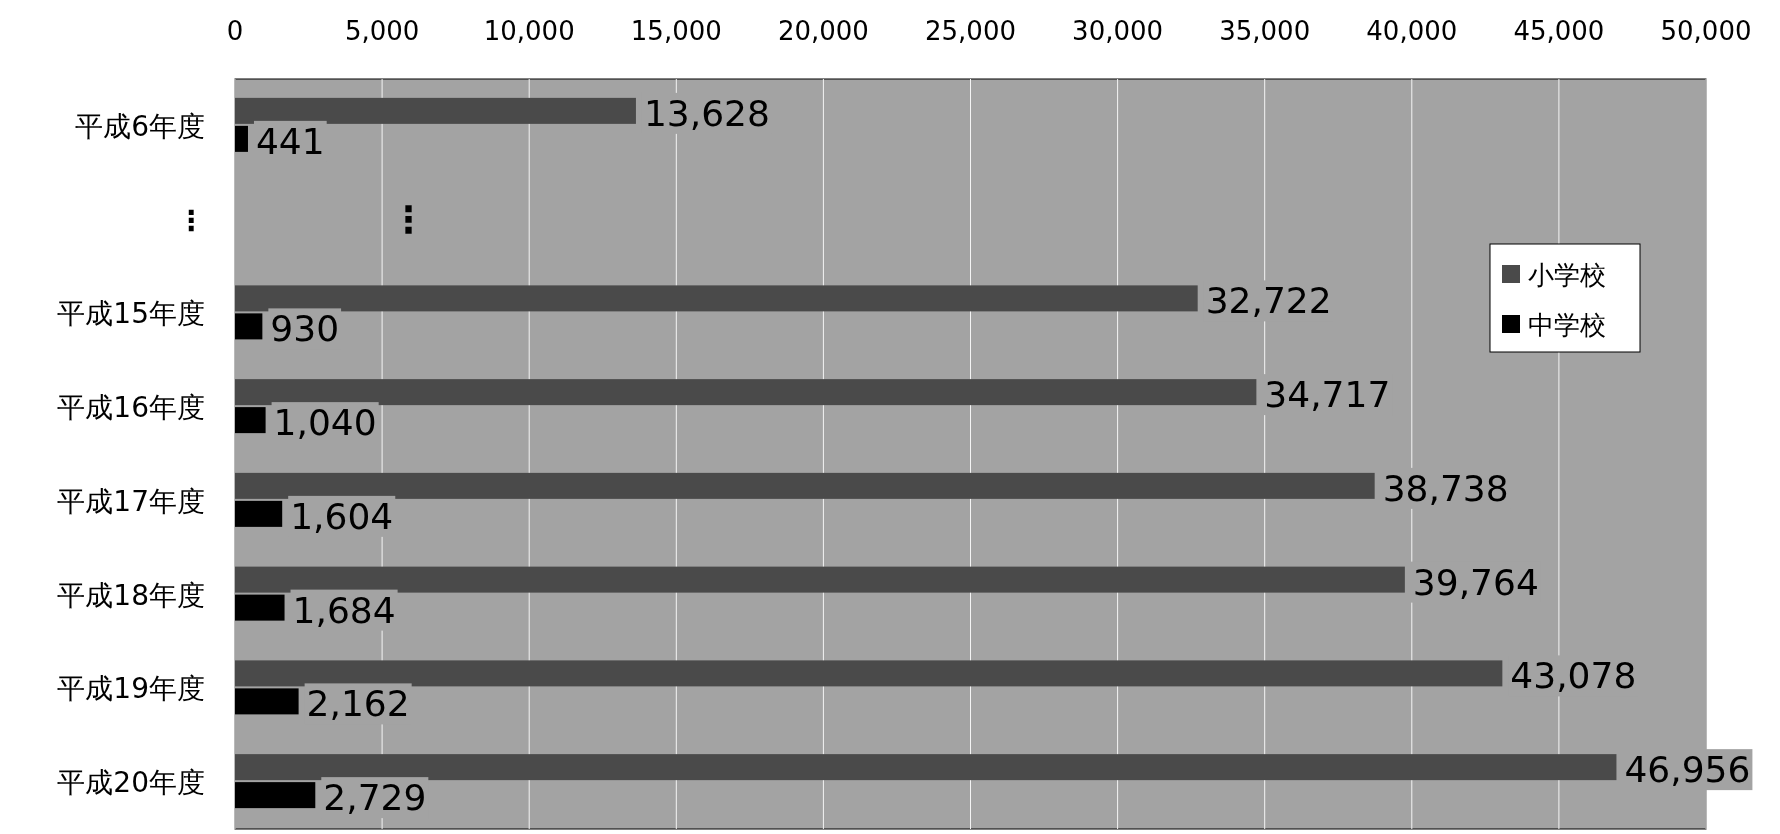 This screenshot has width=1780, height=834. I want to click on x-tick-label: 40,000, so click(1412, 31).